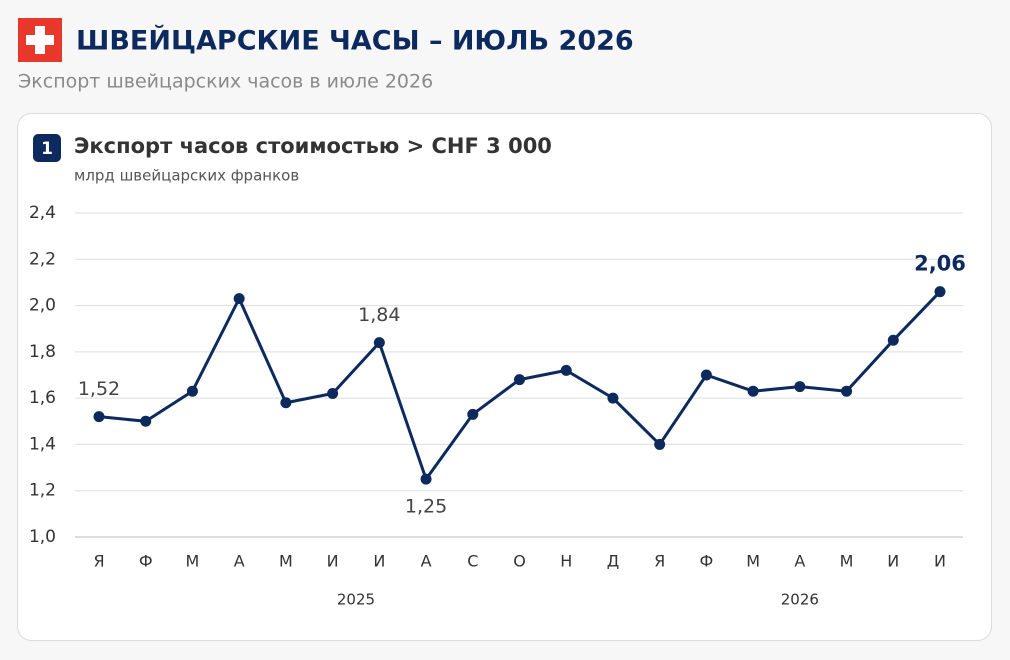 This screenshot has width=1010, height=660. What do you see at coordinates (613, 561) in the screenshot?
I see `x-tick-label: Д` at bounding box center [613, 561].